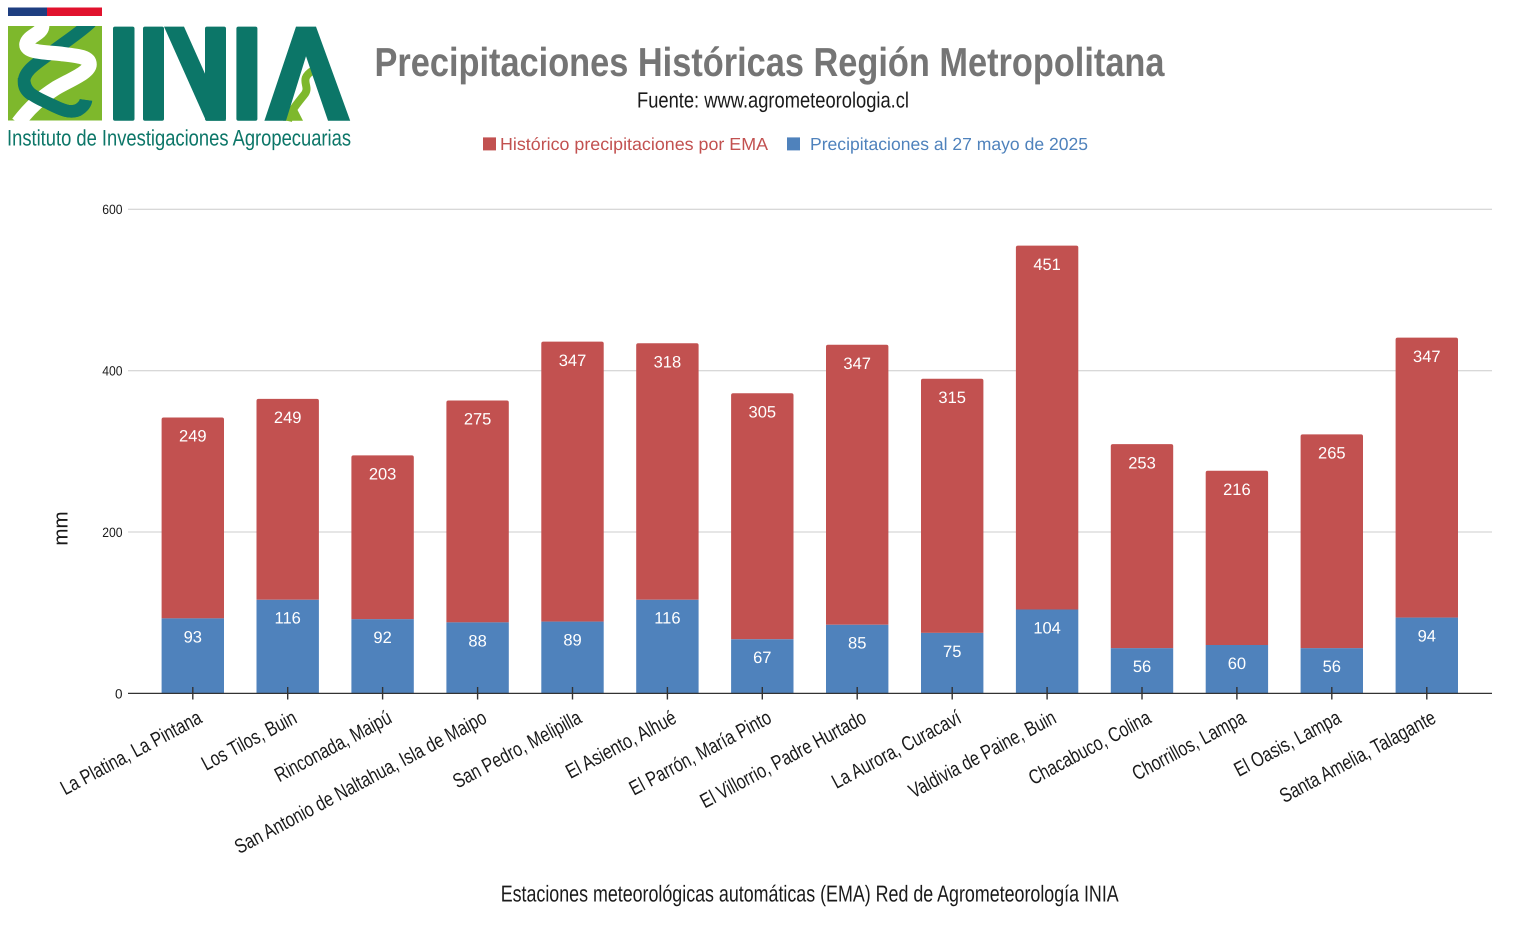 The image size is (1539, 952). I want to click on svg-text: 265, so click(1332, 454).